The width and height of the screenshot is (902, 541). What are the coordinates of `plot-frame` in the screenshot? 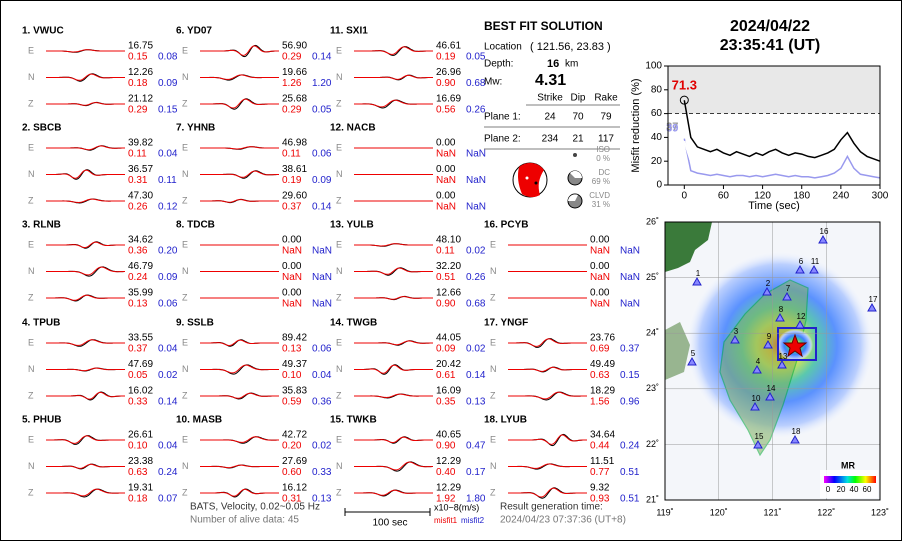 It's located at (774, 125).